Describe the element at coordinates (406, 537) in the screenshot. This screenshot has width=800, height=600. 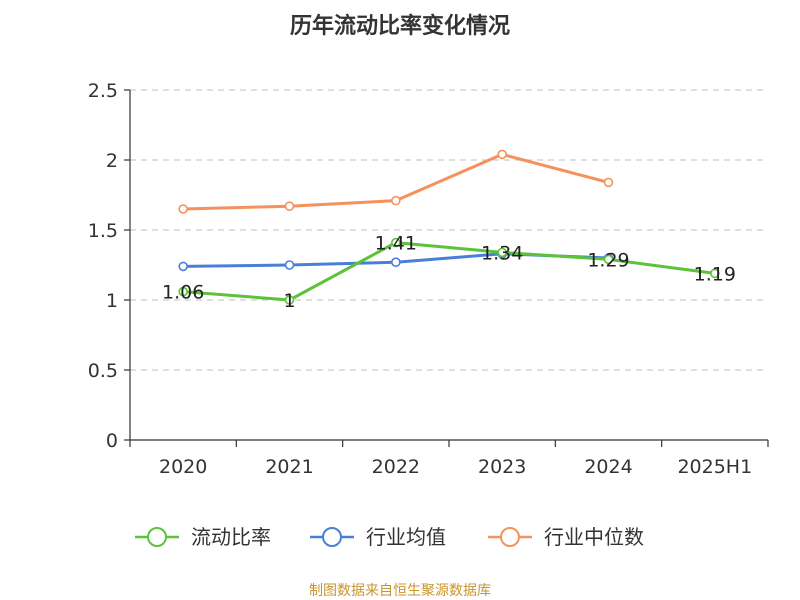
I see `legend-label: 行业均值` at that location.